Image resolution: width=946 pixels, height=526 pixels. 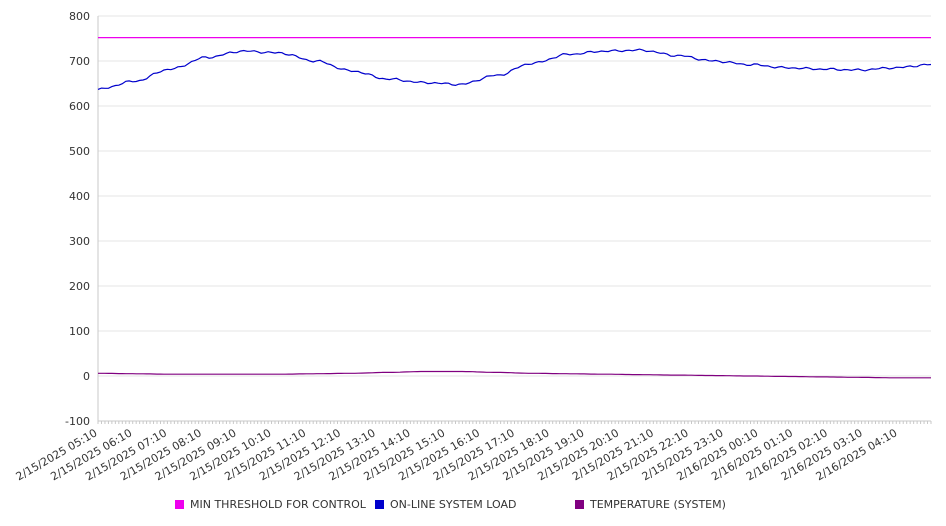 What do you see at coordinates (79, 61) in the screenshot?
I see `y-tick-label: 700` at bounding box center [79, 61].